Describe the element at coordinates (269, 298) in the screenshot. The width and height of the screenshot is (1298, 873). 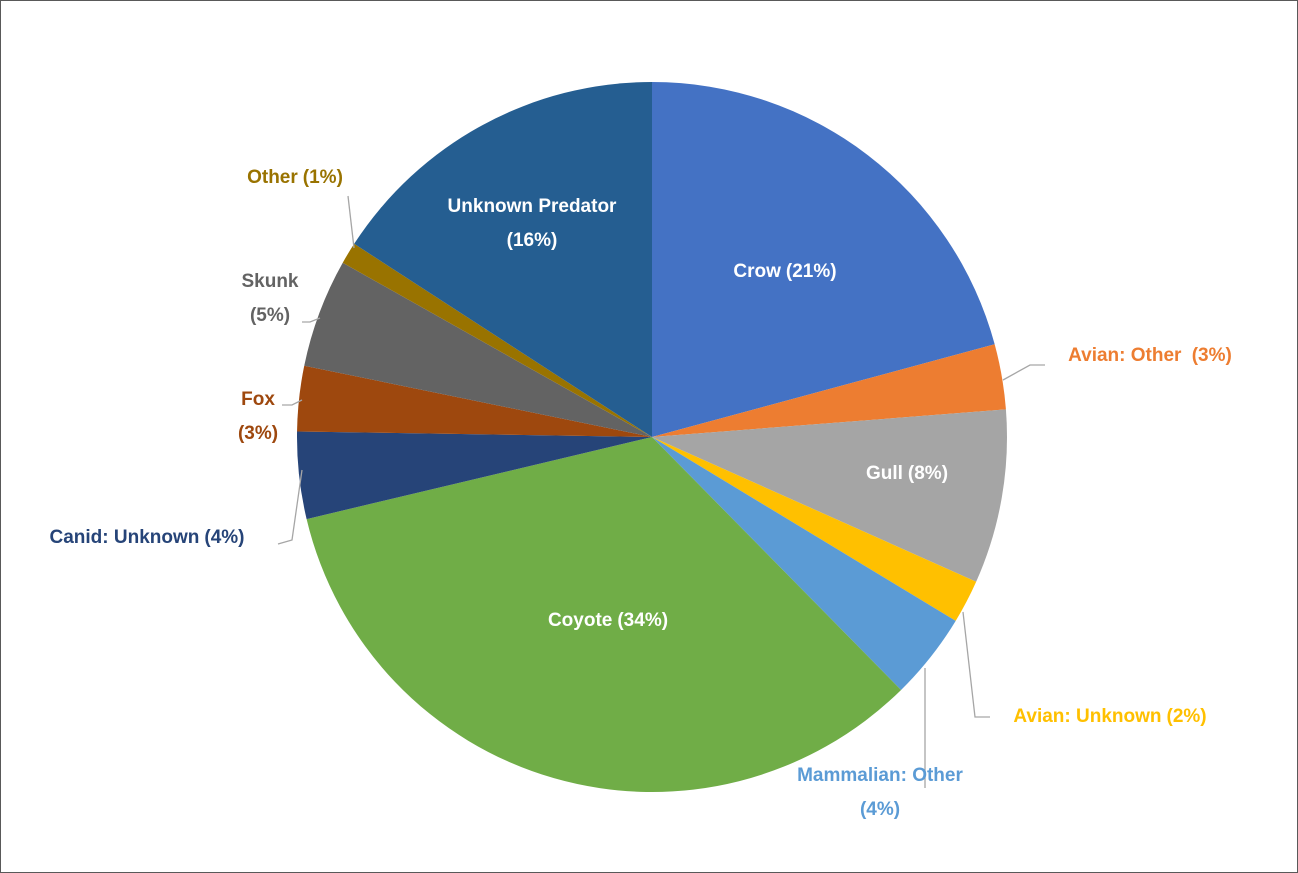
I see `slice-label: Skunk (5%)` at that location.